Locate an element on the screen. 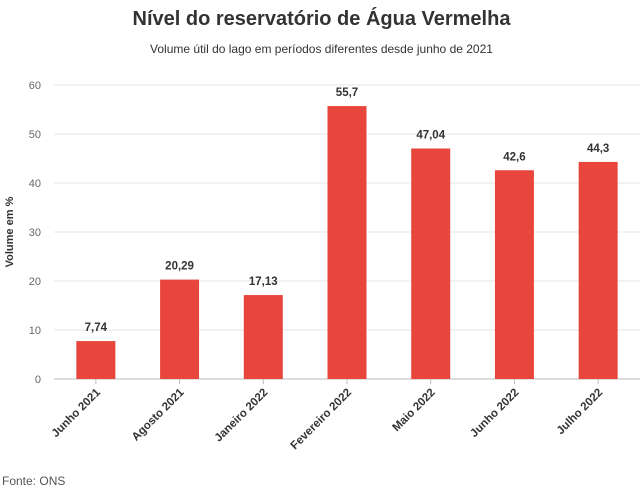 The height and width of the screenshot is (493, 643). data-label: 7,74 is located at coordinates (96, 328).